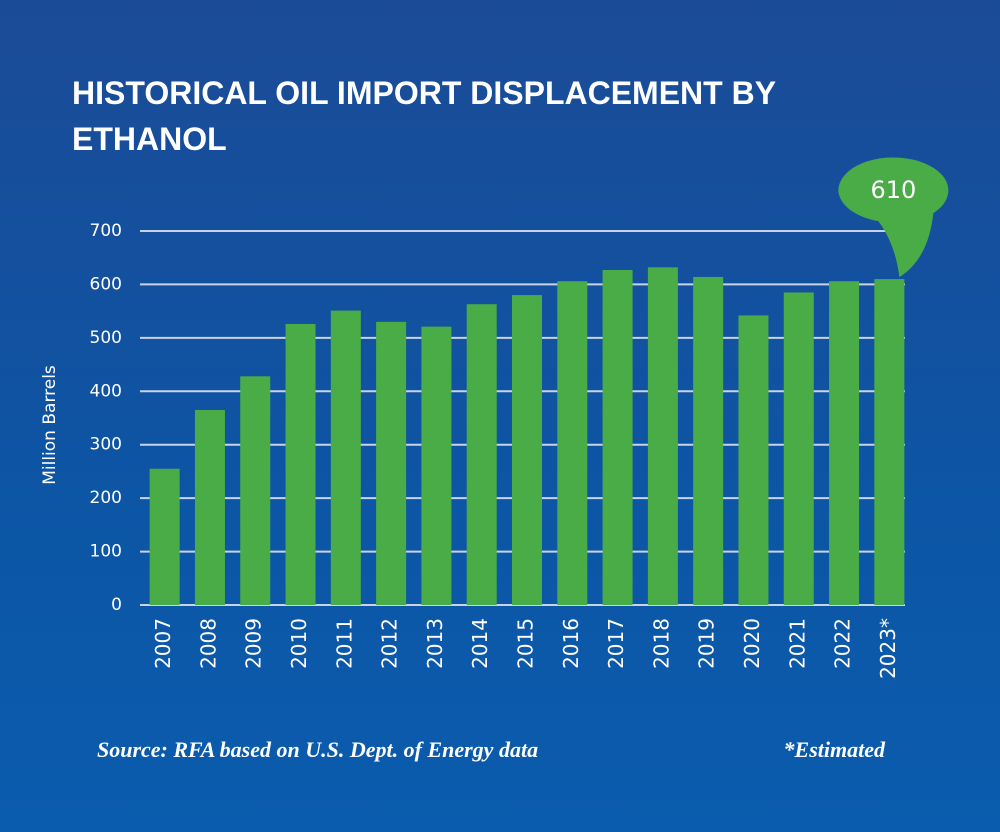  Describe the element at coordinates (707, 643) in the screenshot. I see `x-tick-label: 2019` at that location.